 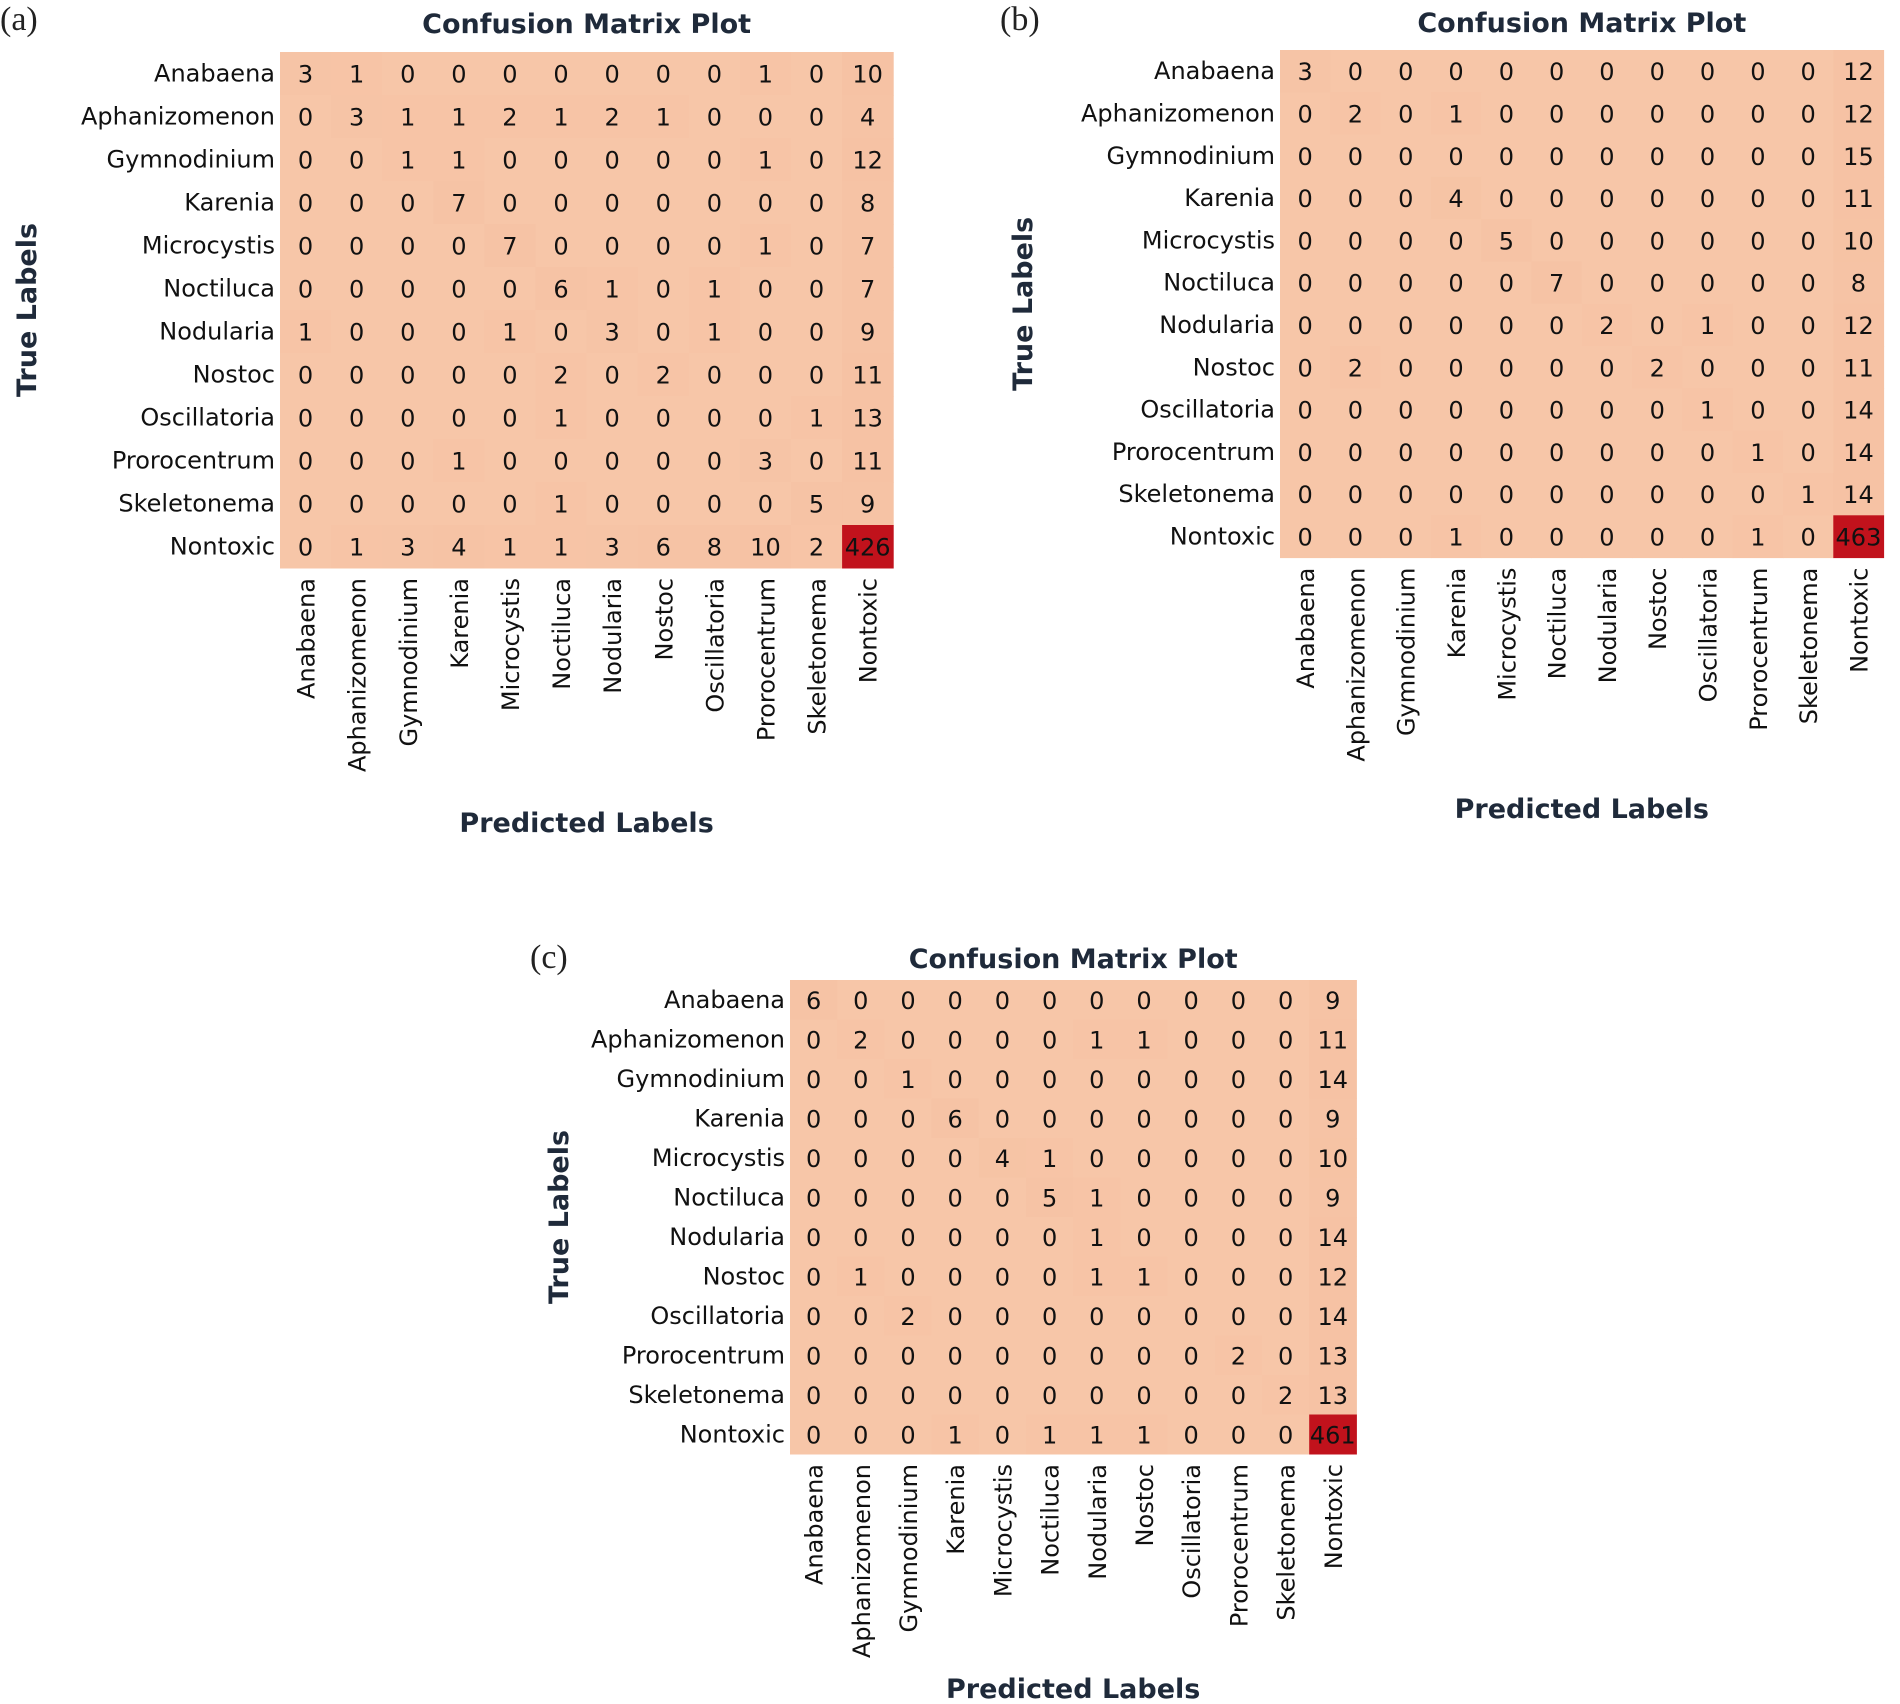 What do you see at coordinates (1457, 613) in the screenshot?
I see `x-tick-label: Karenia` at bounding box center [1457, 613].